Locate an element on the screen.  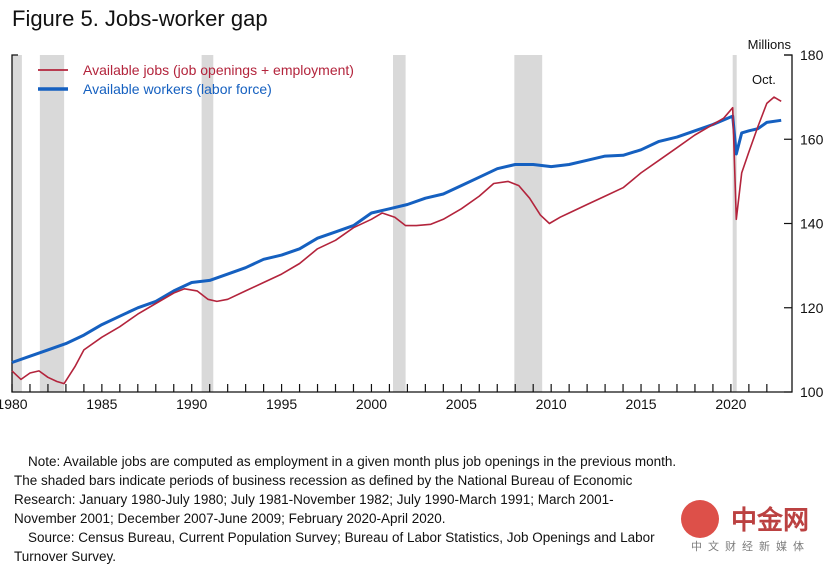
y-tick-label: 160 is located at coordinates (812, 139).